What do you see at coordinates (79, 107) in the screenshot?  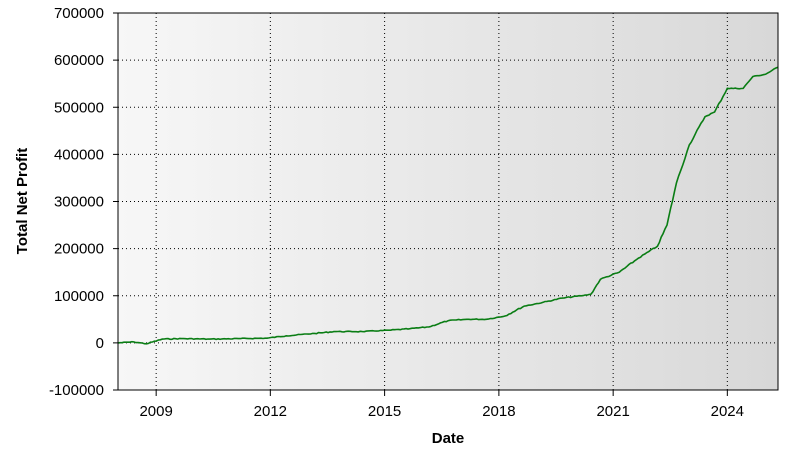 I see `y-tick-label: 500000` at bounding box center [79, 107].